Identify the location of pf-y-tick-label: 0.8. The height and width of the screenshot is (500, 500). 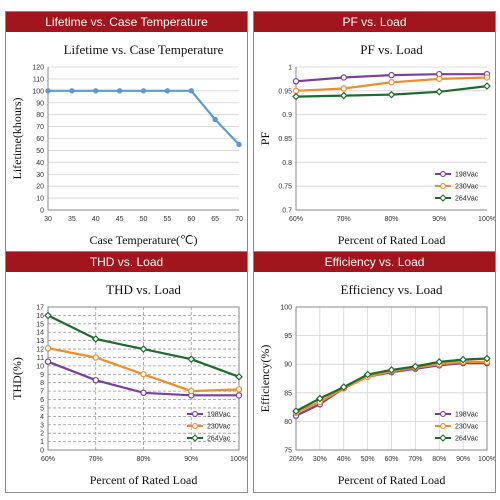
(287, 163).